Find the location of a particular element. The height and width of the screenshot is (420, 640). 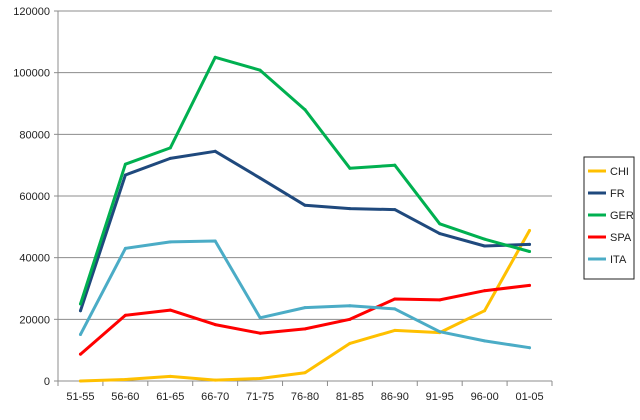

y-tick-labels: 0 20000 40000 60000 80000 100000 120000 is located at coordinates (31, 197).